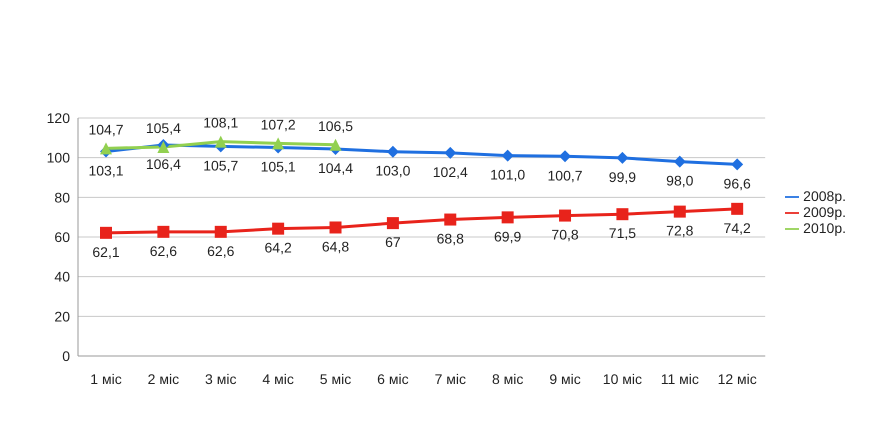 Image resolution: width=884 pixels, height=424 pixels. What do you see at coordinates (738, 183) in the screenshot?
I see `data-label: 96,6` at bounding box center [738, 183].